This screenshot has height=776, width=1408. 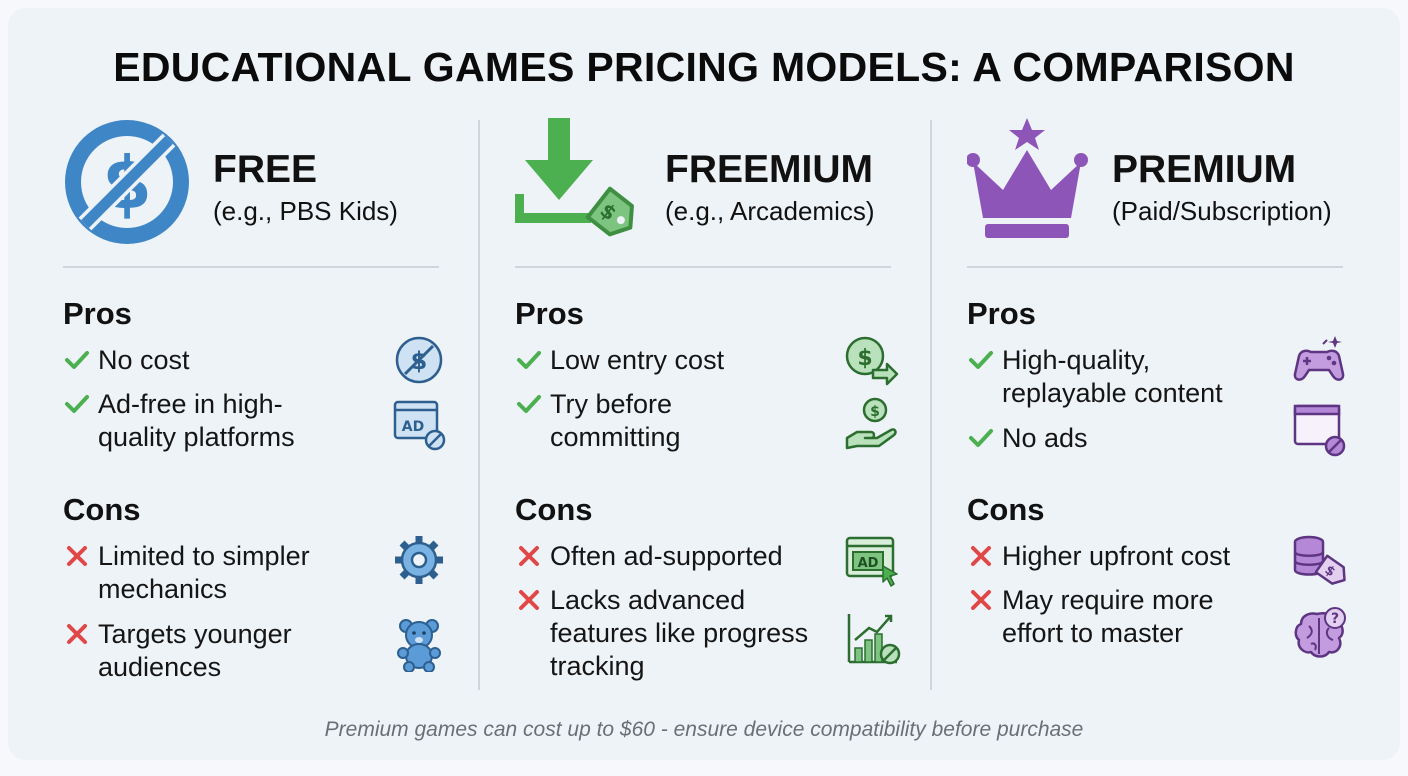 What do you see at coordinates (160, 667) in the screenshot?
I see `con-text: audiences` at bounding box center [160, 667].